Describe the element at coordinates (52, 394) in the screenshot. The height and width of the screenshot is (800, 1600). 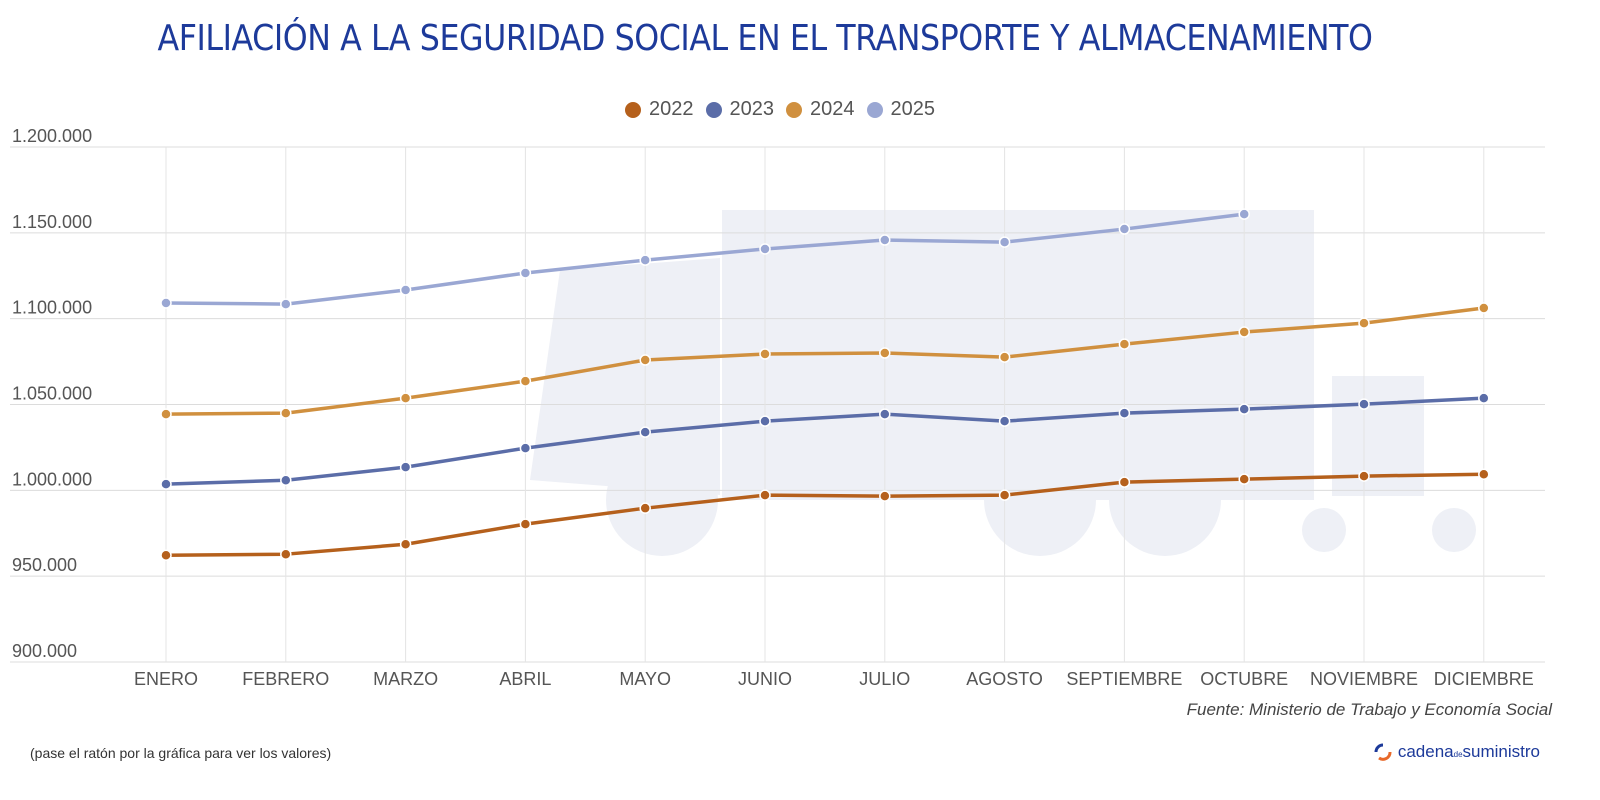
I see `y-tick-label: 1.050.000` at that location.